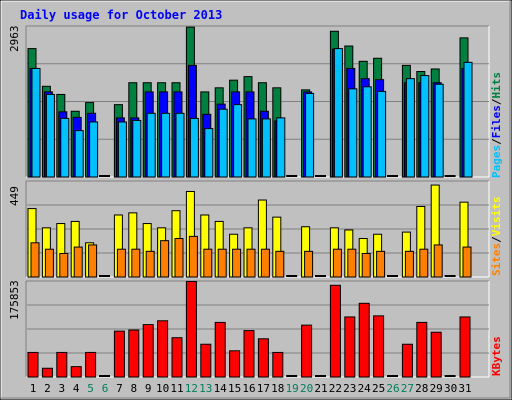  What do you see at coordinates (205, 388) in the screenshot?
I see `day-label: 13` at bounding box center [205, 388].